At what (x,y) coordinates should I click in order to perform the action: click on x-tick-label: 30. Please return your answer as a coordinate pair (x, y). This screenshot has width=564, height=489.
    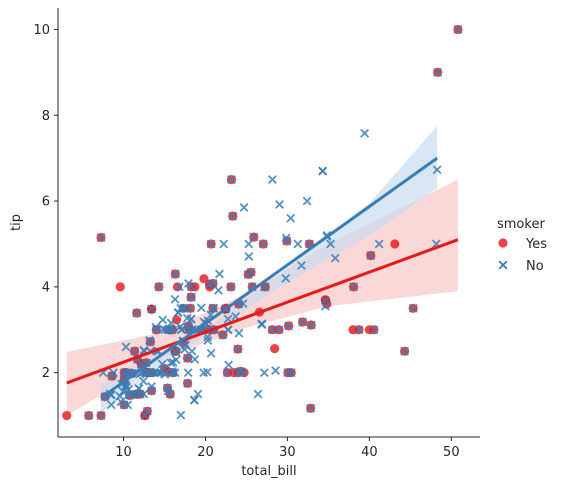
    Looking at the image, I should click on (287, 452).